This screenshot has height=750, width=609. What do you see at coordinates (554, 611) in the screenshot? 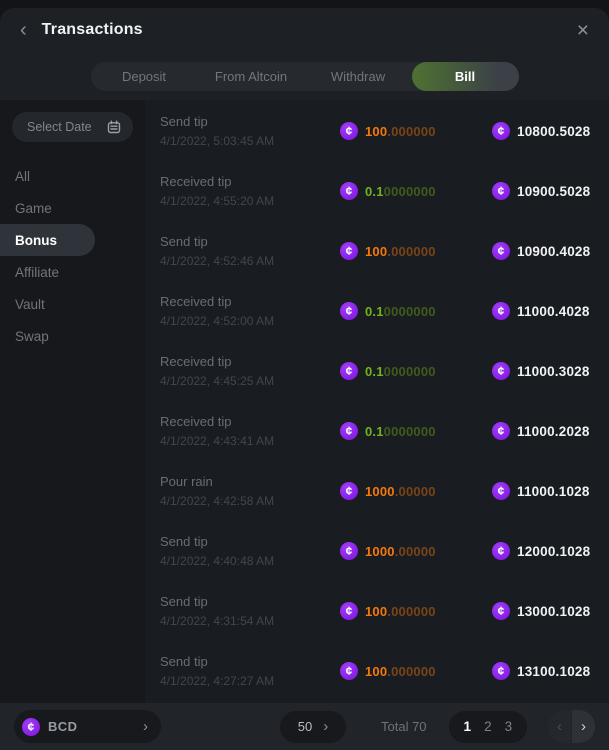
I see `balance-value: 13000.1028` at bounding box center [554, 611].